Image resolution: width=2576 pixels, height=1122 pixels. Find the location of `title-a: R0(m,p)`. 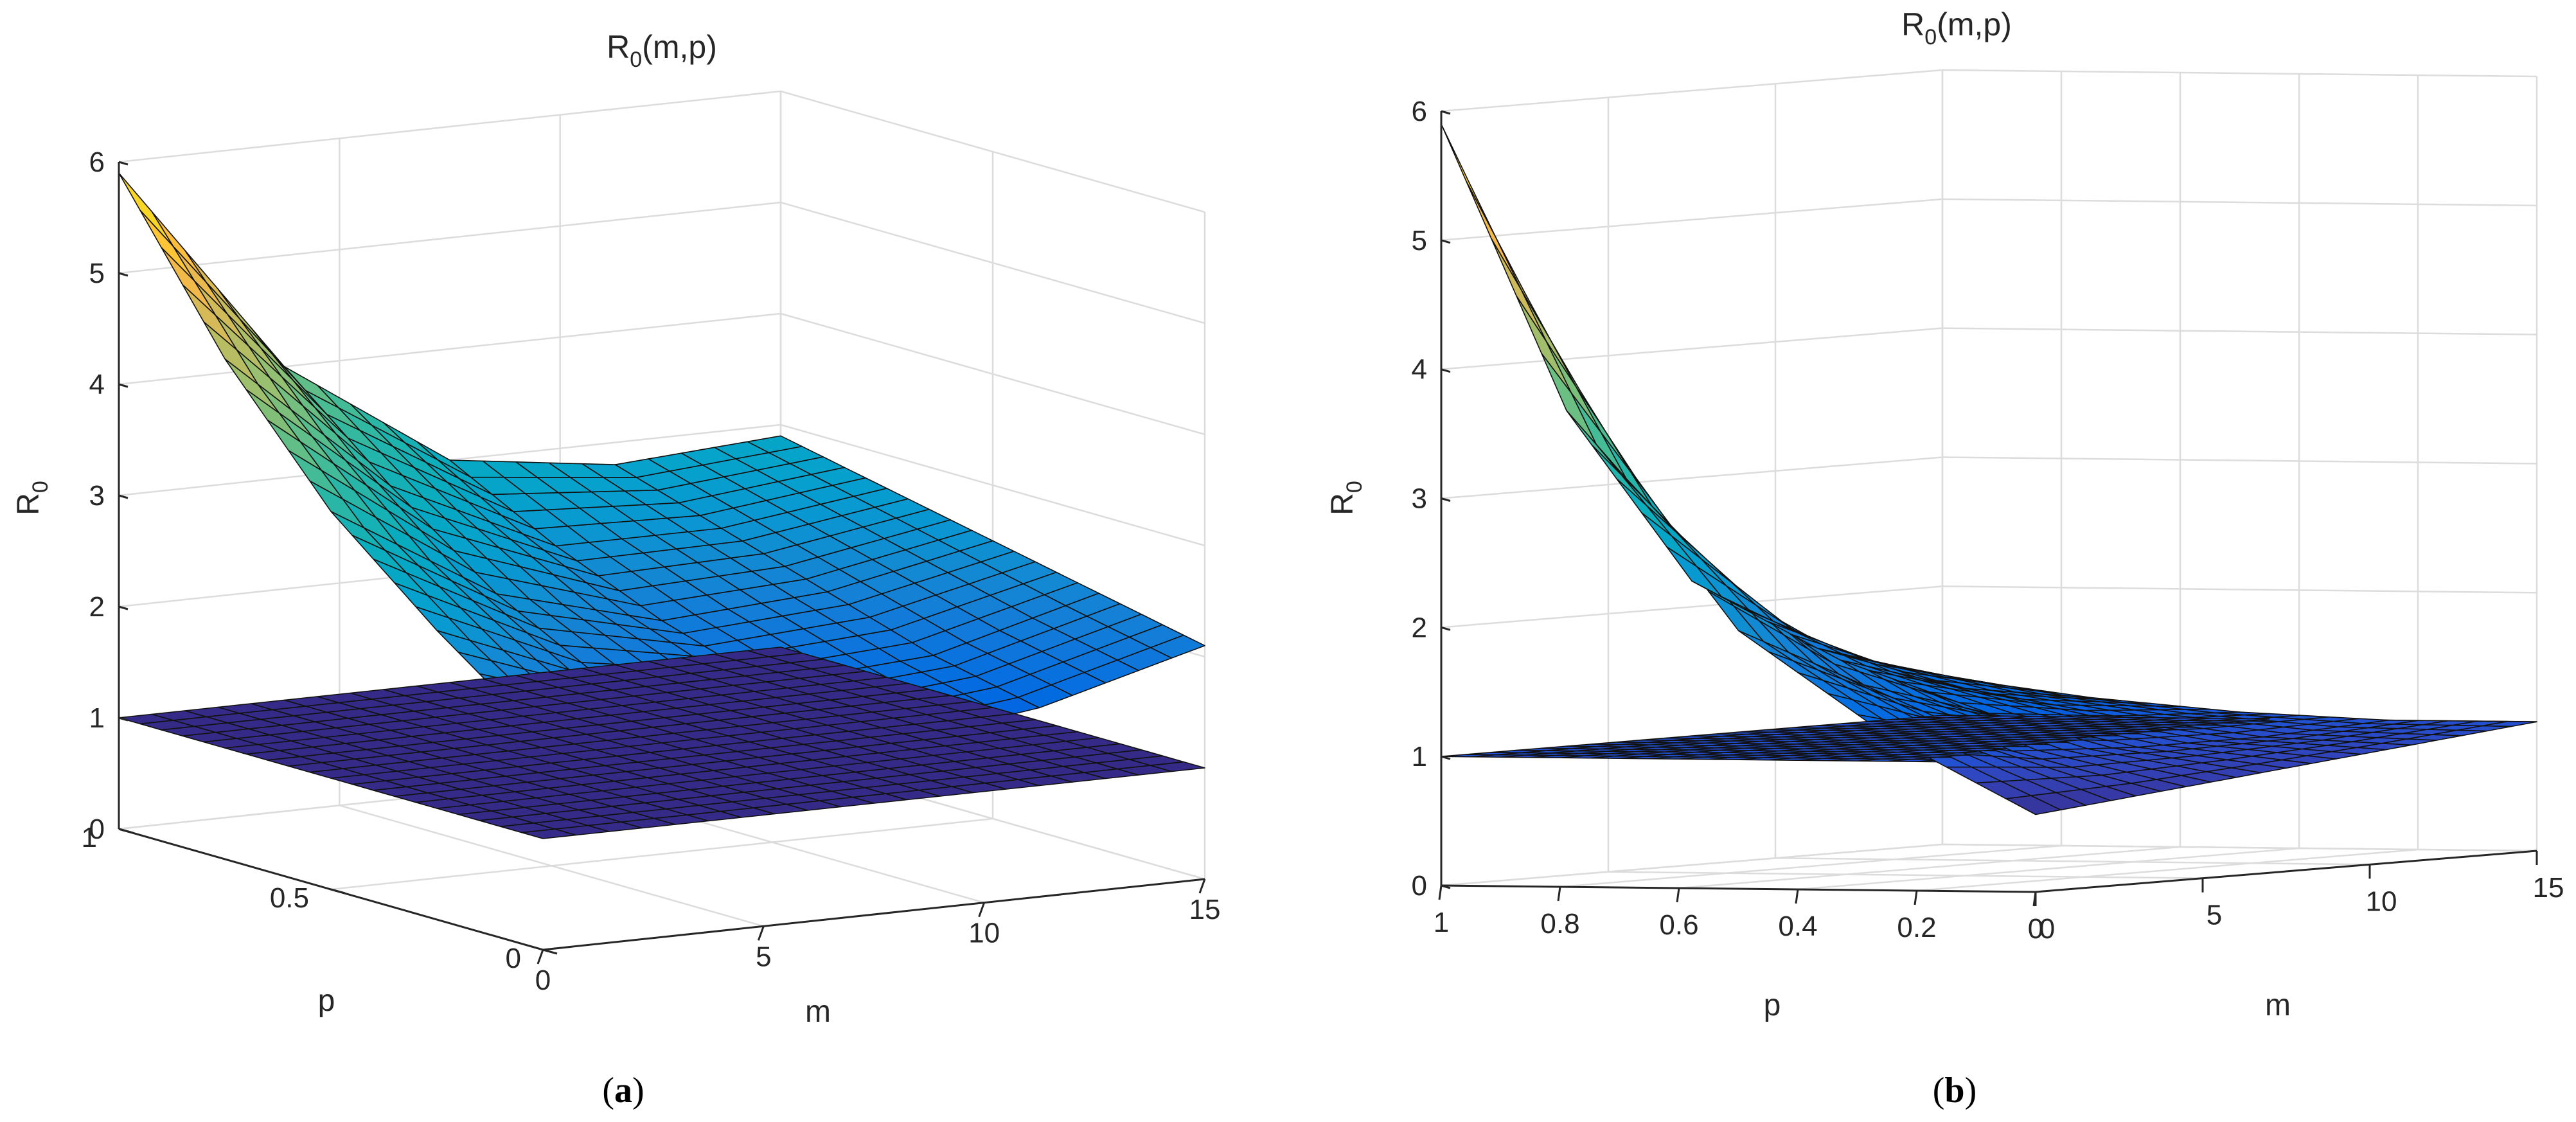

title-a: R0(m,p) is located at coordinates (662, 50).